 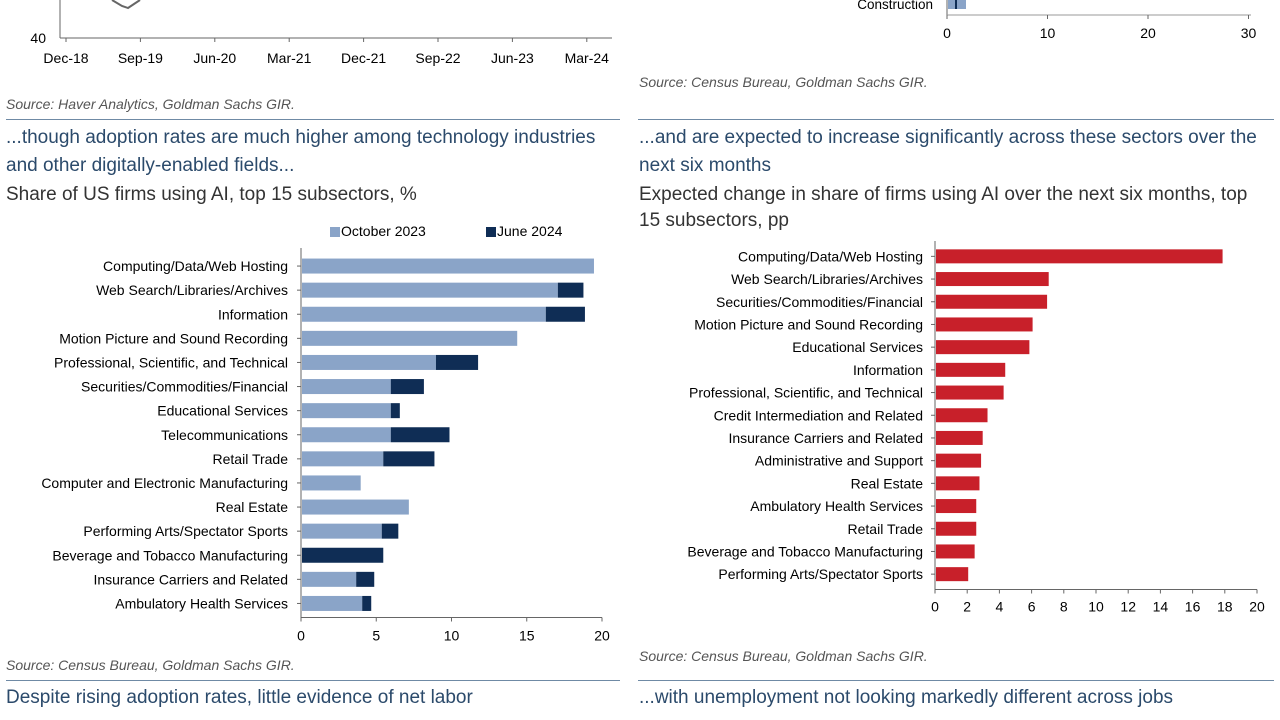 I want to click on left-bar-jun-web-search-libraries-archives, so click(x=570, y=290).